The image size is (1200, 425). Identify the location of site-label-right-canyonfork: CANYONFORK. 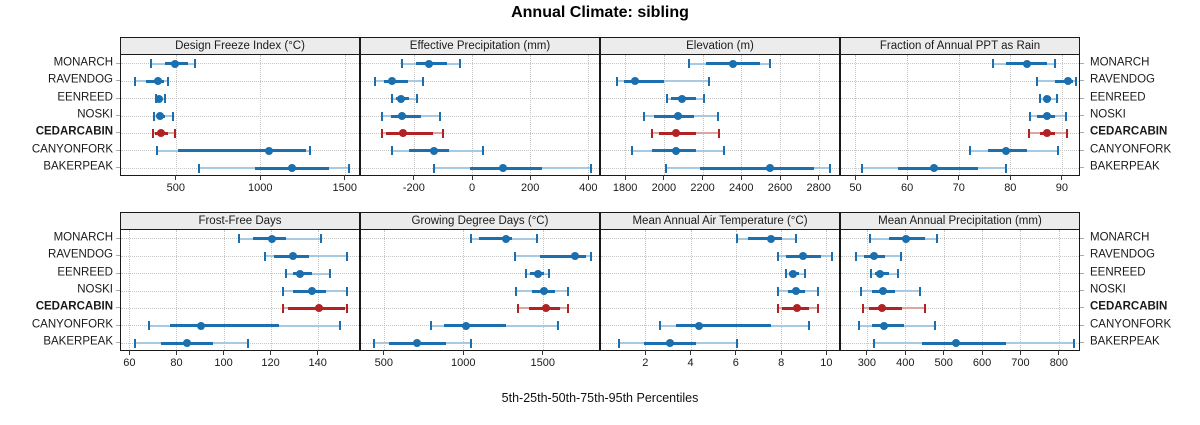
(1131, 324).